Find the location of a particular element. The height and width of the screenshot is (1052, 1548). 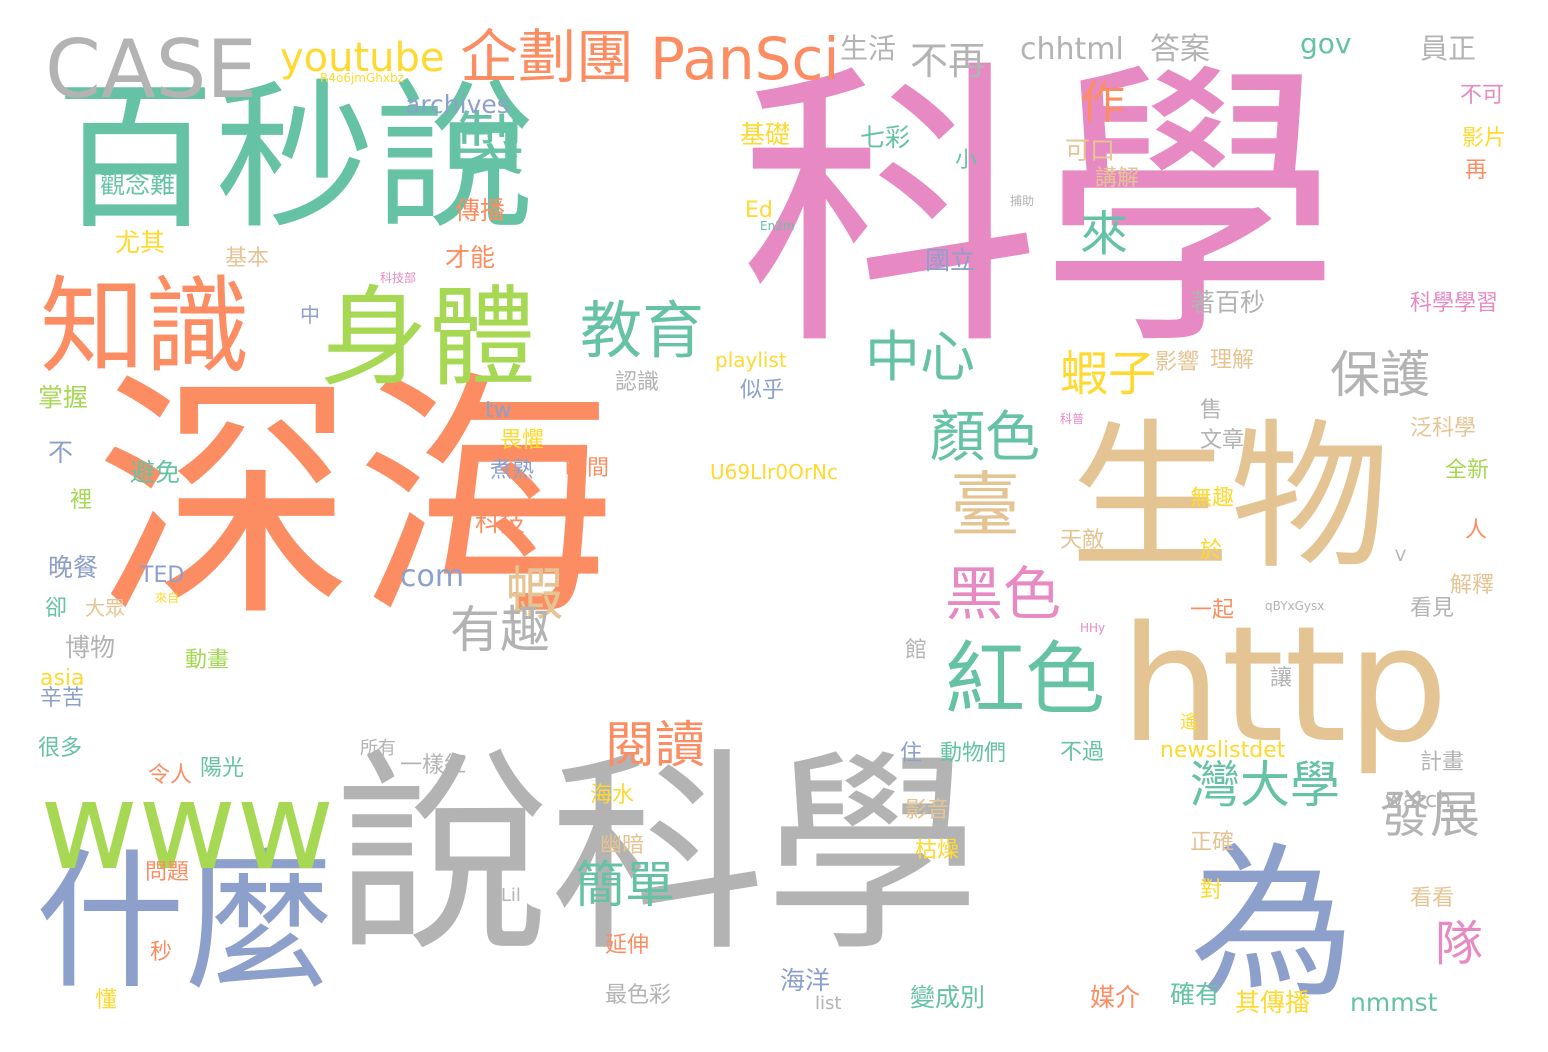

cloud-word: youtube is located at coordinates (362, 58).